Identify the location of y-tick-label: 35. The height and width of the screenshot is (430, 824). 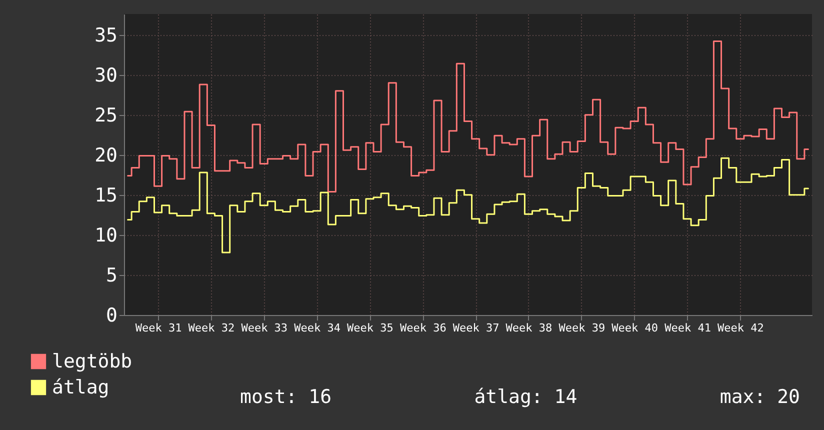
(106, 35).